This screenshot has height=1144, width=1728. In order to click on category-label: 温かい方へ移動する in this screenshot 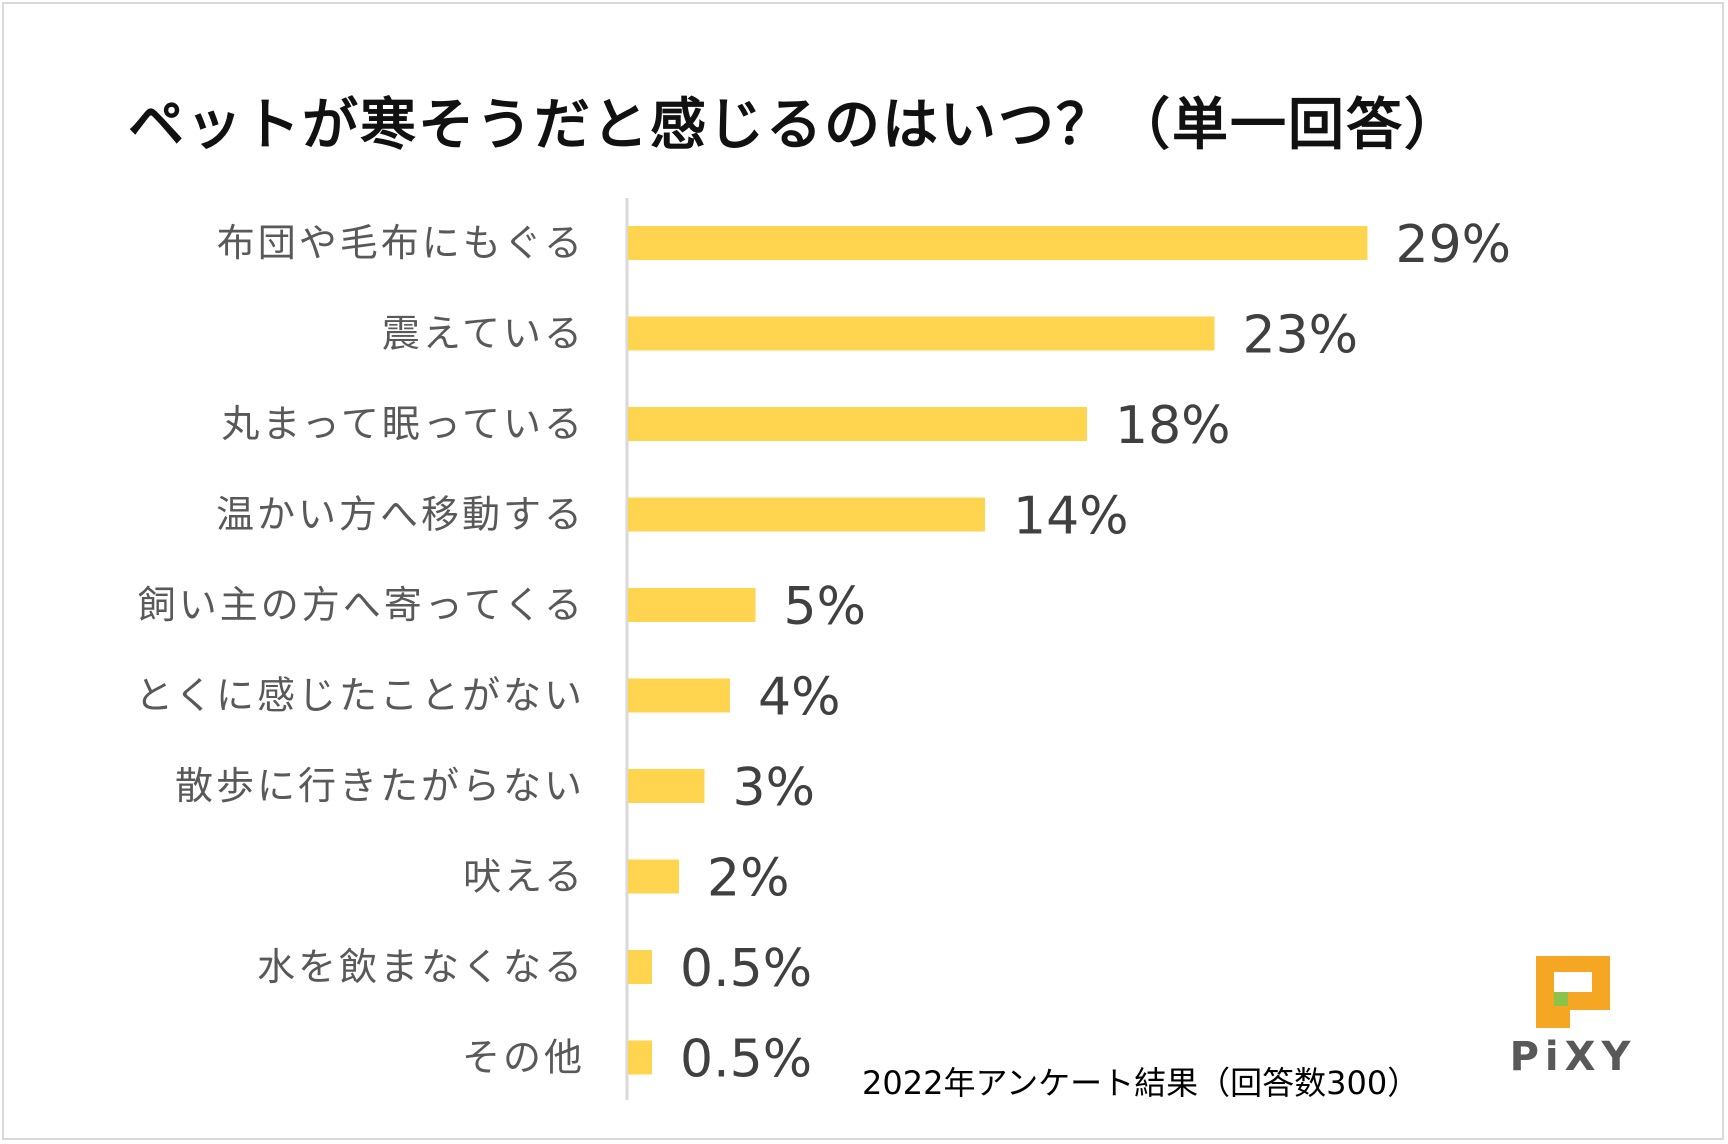, I will do `click(400, 515)`.